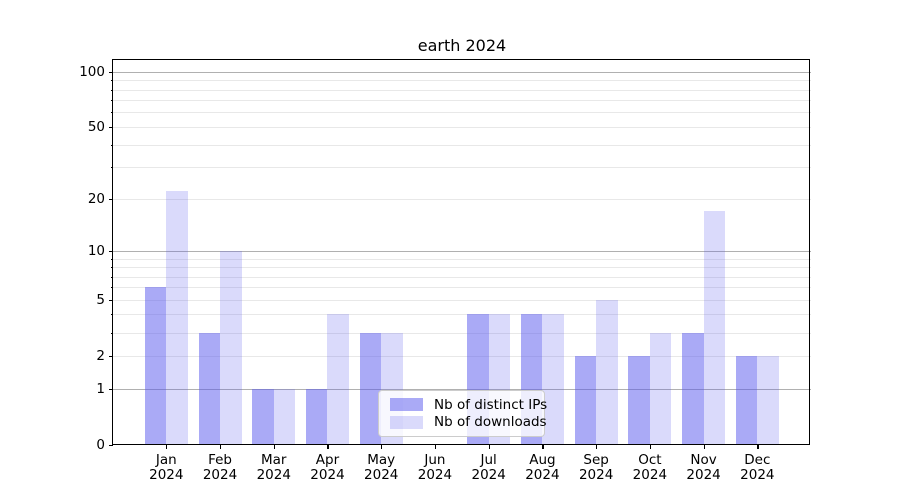 The height and width of the screenshot is (500, 900). Describe the element at coordinates (406, 422) in the screenshot. I see `legend-swatch-downloads-icon` at that location.